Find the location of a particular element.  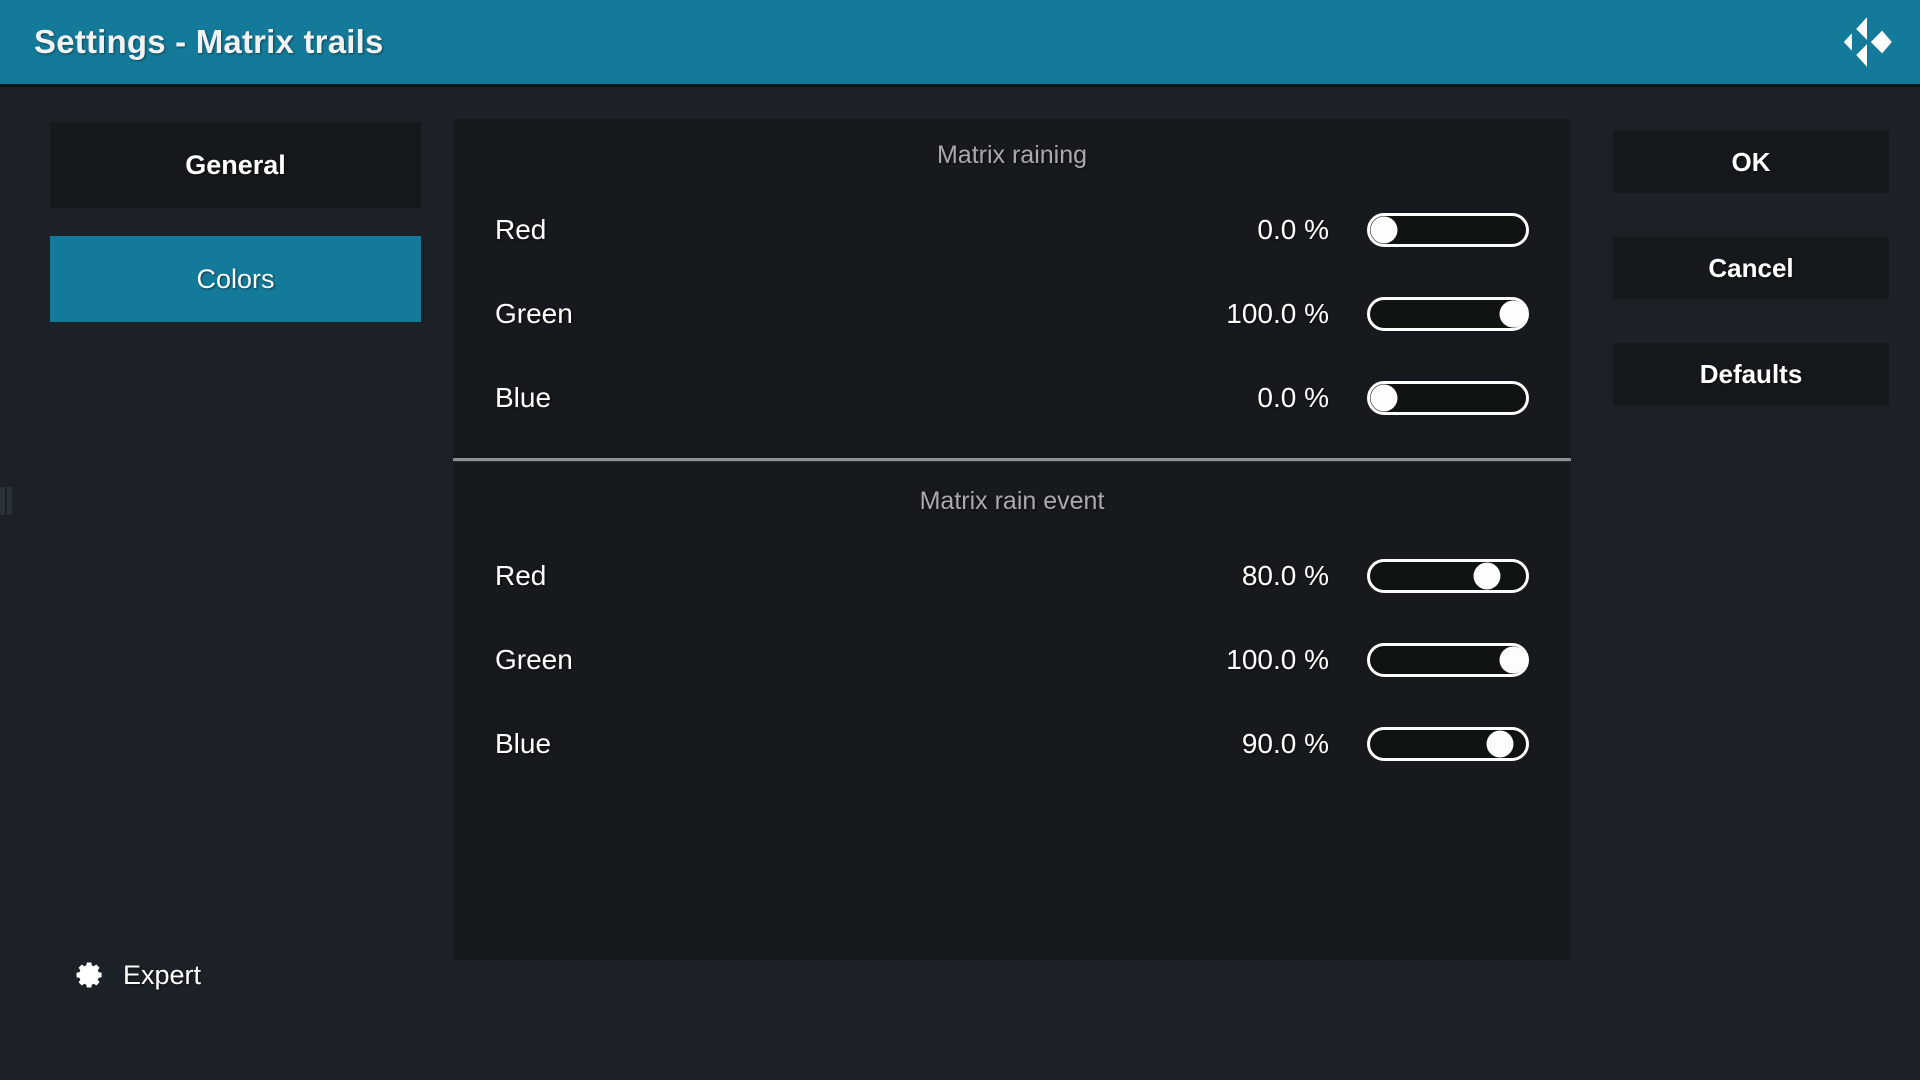

slider-blue-rain-event is located at coordinates (1448, 744).